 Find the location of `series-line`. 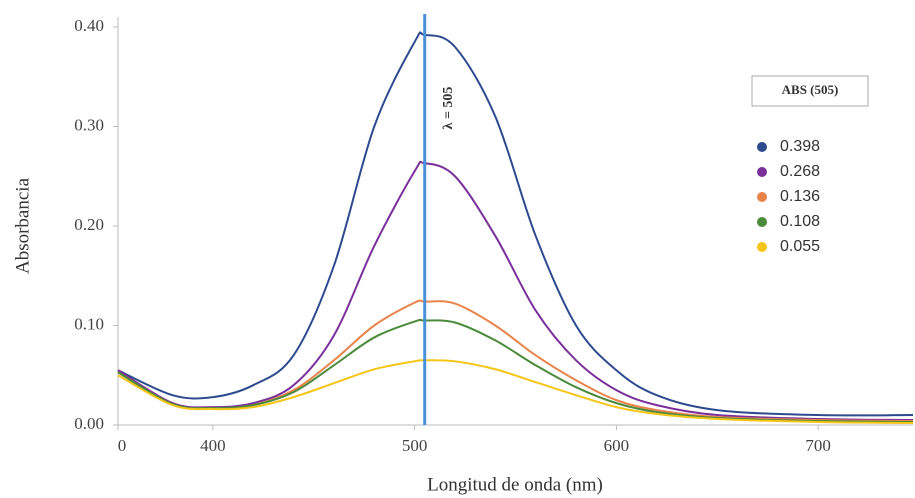

series-line is located at coordinates (515, 392).